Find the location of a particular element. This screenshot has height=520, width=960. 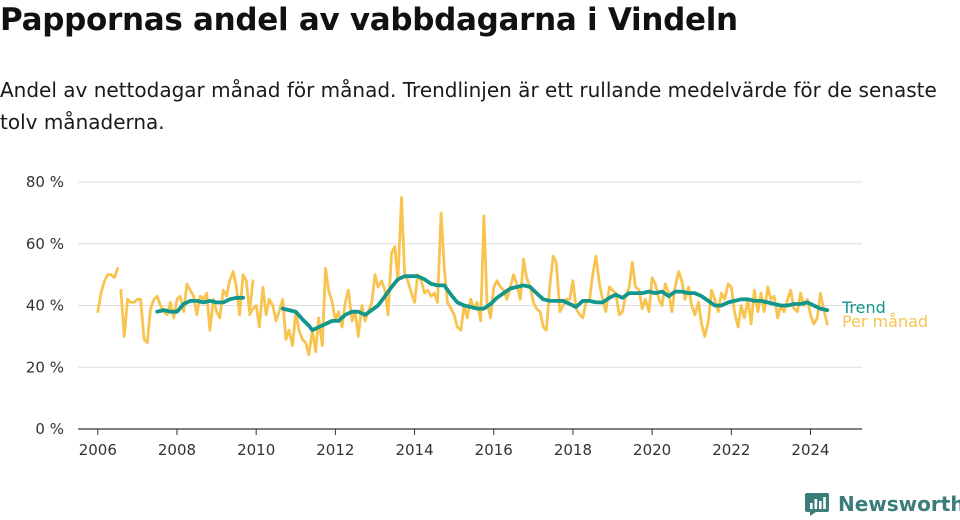

brand-logo: Newsworthy is located at coordinates (882, 504).